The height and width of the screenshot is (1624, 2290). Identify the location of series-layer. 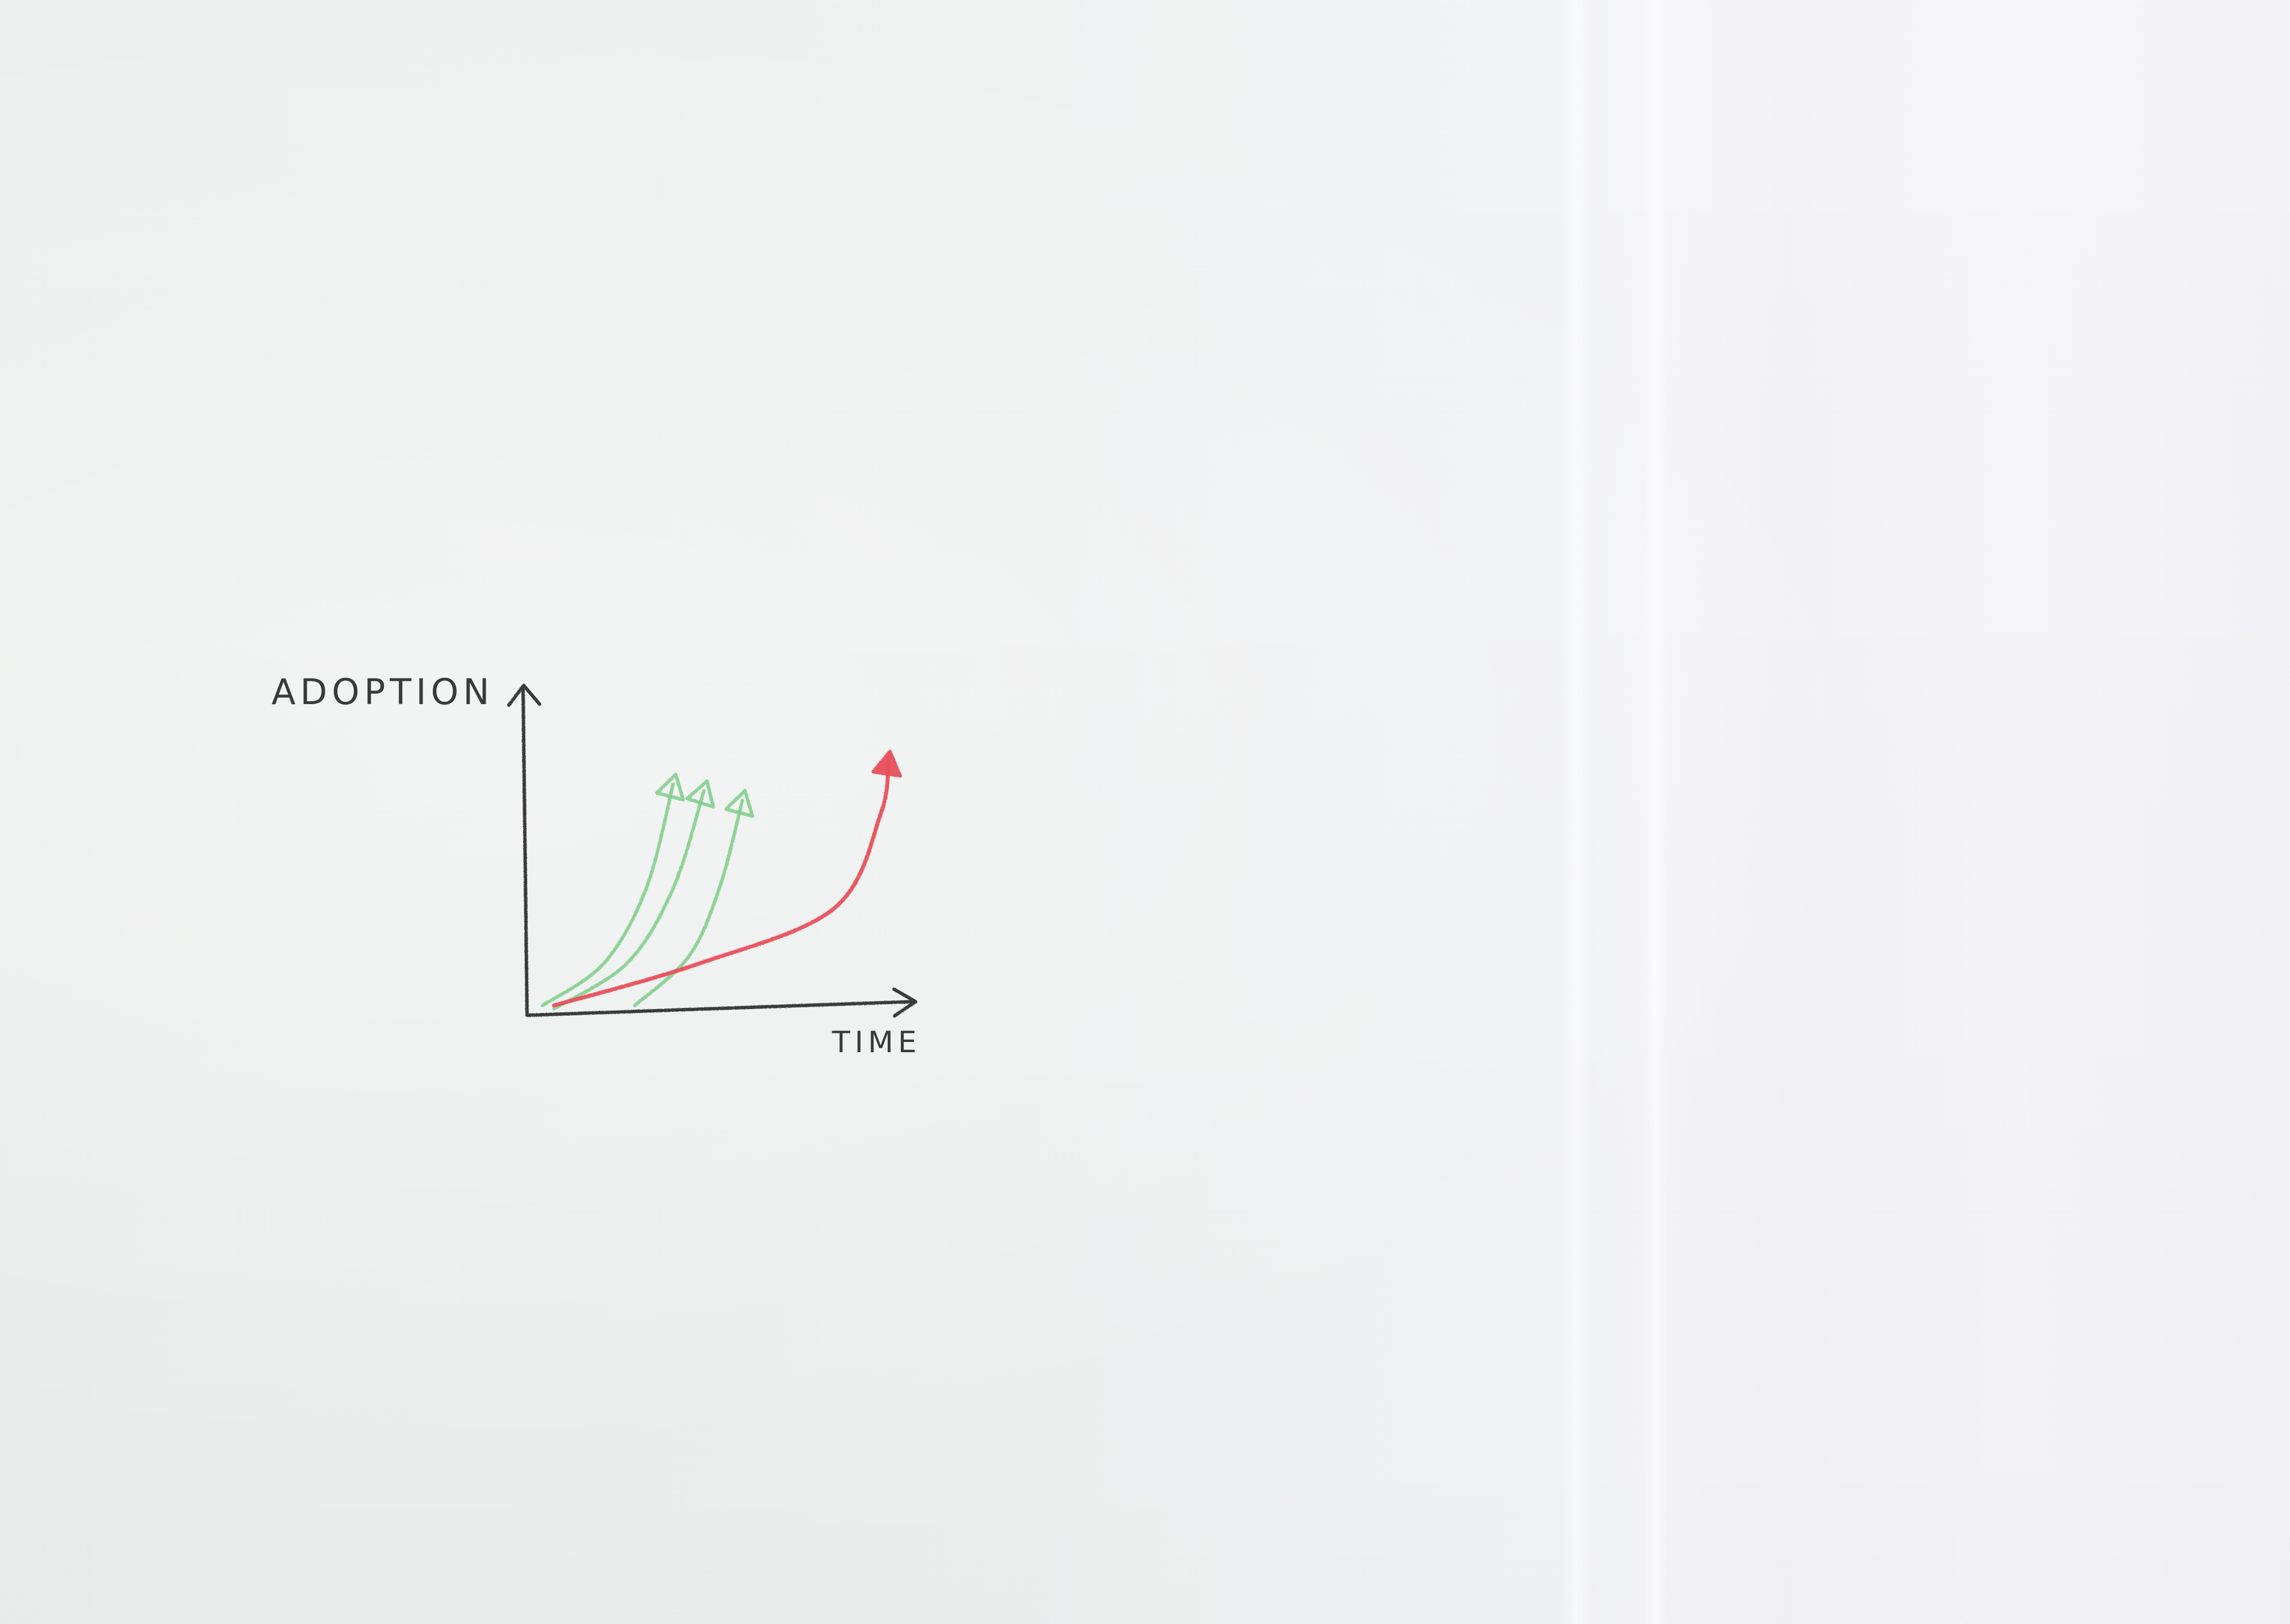
(721, 880).